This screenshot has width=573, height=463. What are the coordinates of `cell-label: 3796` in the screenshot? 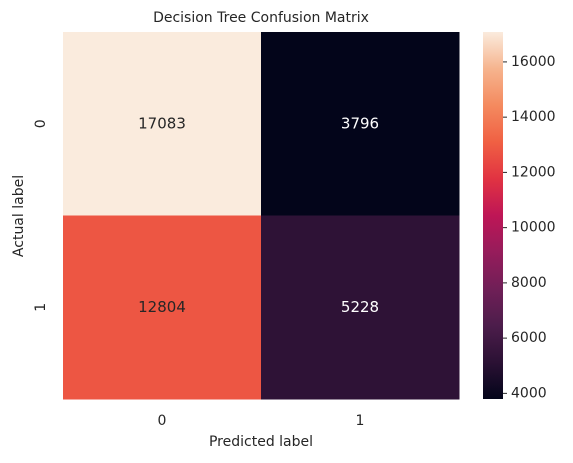 It's located at (360, 123).